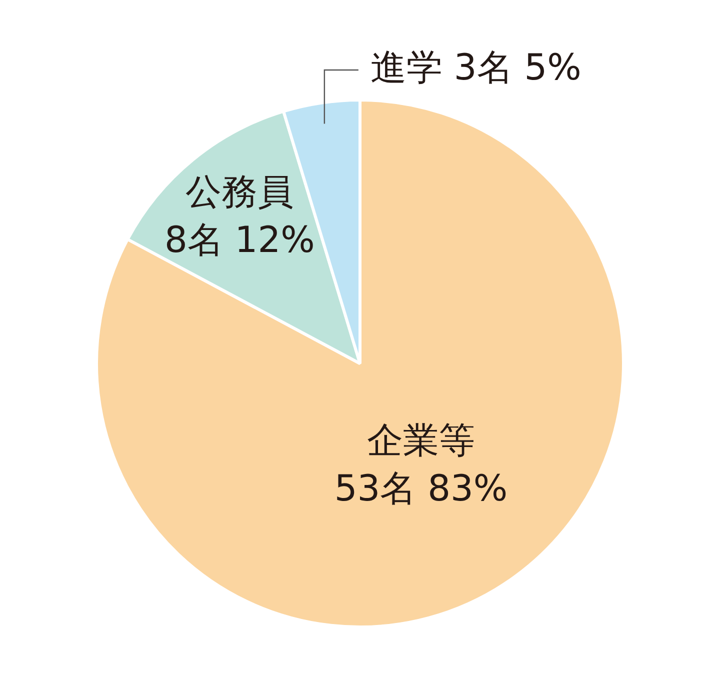 The width and height of the screenshot is (720, 678). What do you see at coordinates (476, 67) in the screenshot?
I see `slice-label: 進学 3名 5%` at bounding box center [476, 67].